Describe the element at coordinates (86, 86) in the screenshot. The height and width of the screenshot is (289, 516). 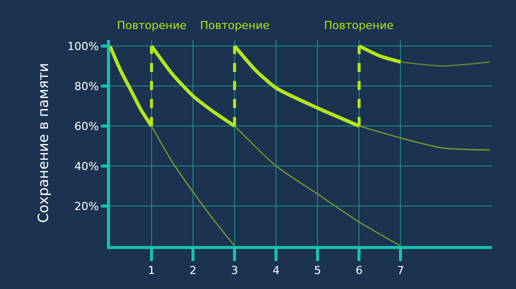
I see `y-tick-label: 80%` at that location.